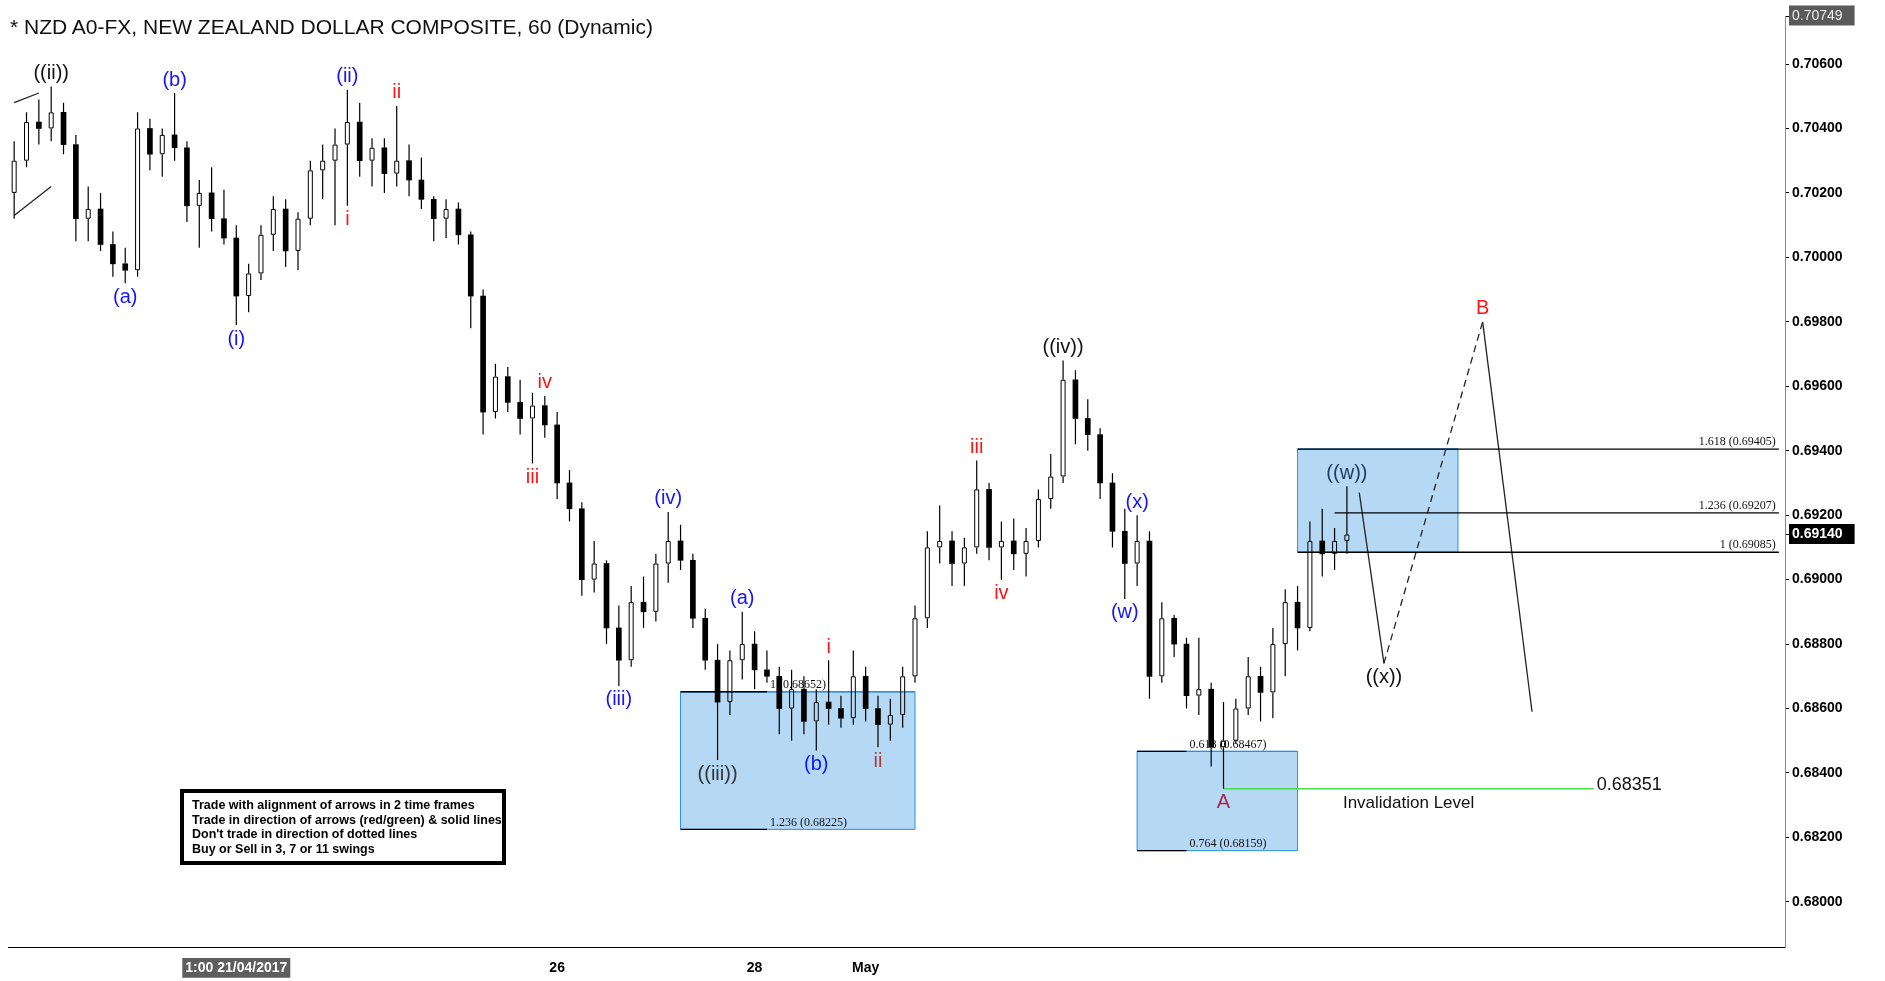  I want to click on annotation: Buy or Sell in 3, 7 or 11 swings, so click(284, 848).